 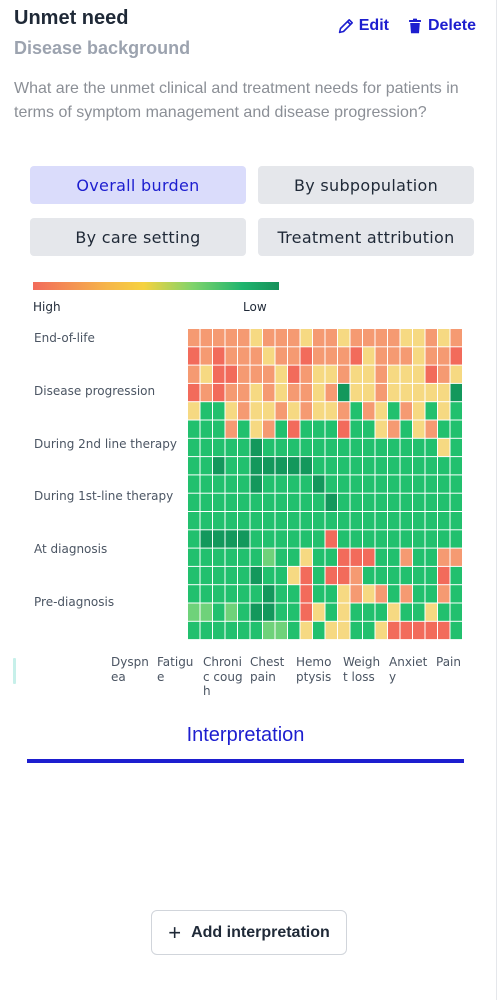 I want to click on col-label-chest-pain: Chest pain, so click(x=267, y=669).